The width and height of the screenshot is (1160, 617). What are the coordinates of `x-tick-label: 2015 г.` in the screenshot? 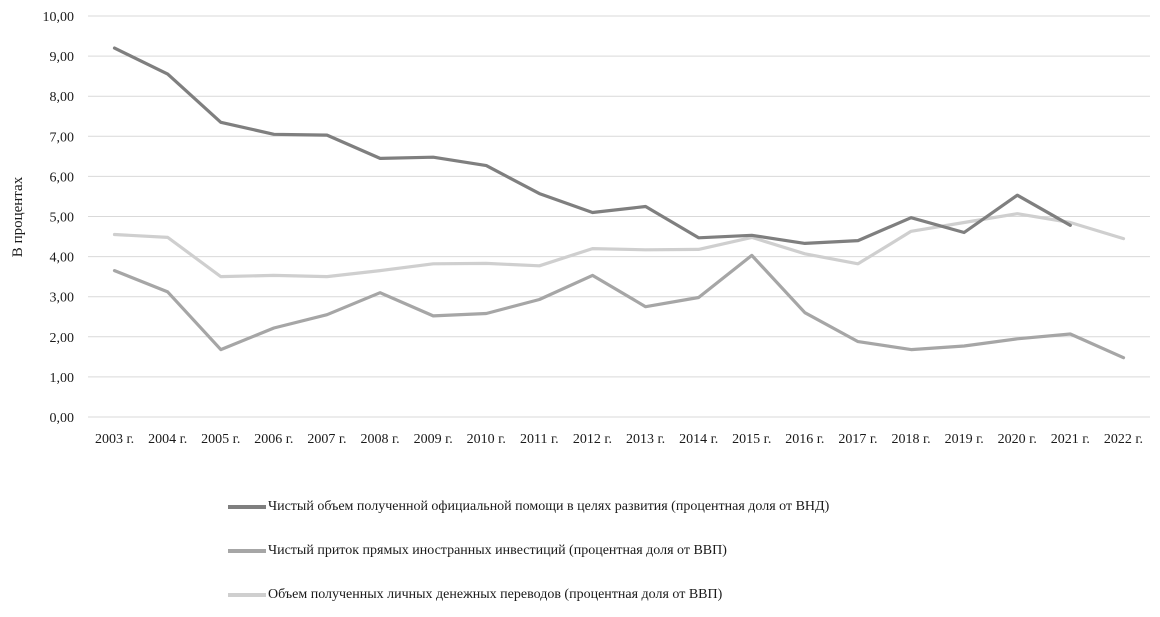 It's located at (751, 439).